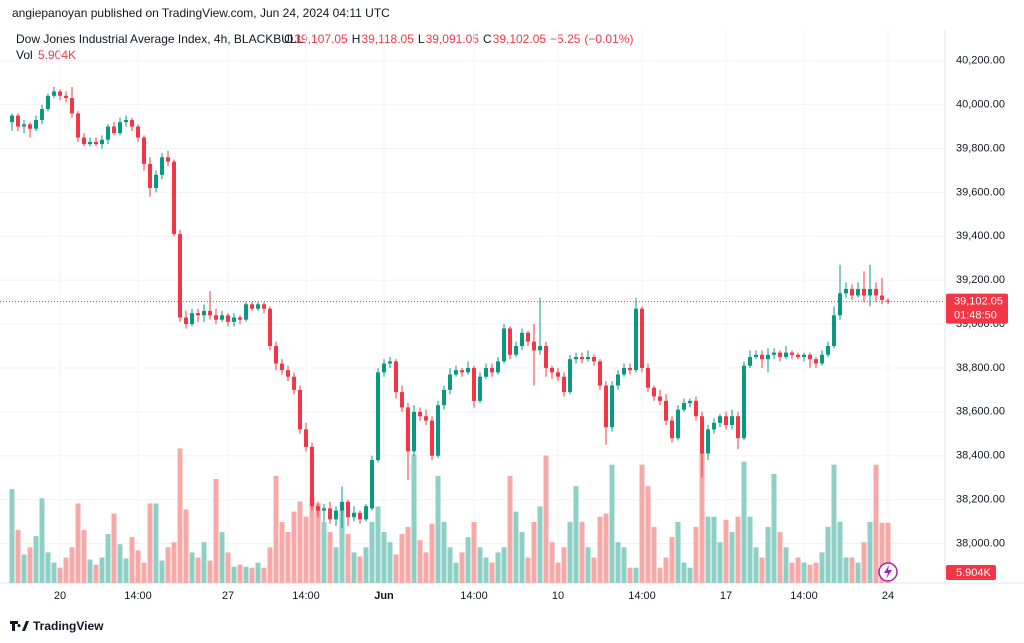 This screenshot has height=643, width=1024. I want to click on y-tick-label: 39,800.00, so click(980, 148).